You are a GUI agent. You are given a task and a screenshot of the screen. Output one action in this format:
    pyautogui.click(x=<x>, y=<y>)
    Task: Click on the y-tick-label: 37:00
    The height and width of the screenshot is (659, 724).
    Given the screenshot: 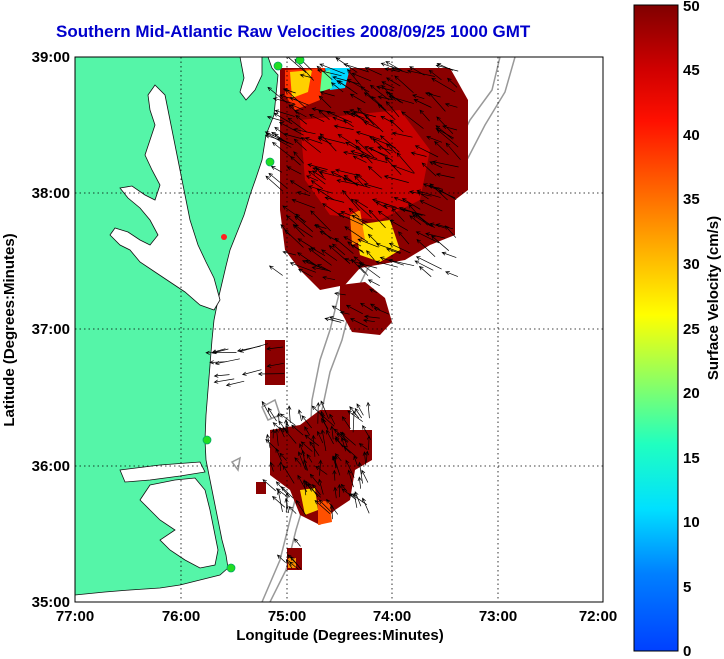 What is the action you would take?
    pyautogui.click(x=51, y=329)
    